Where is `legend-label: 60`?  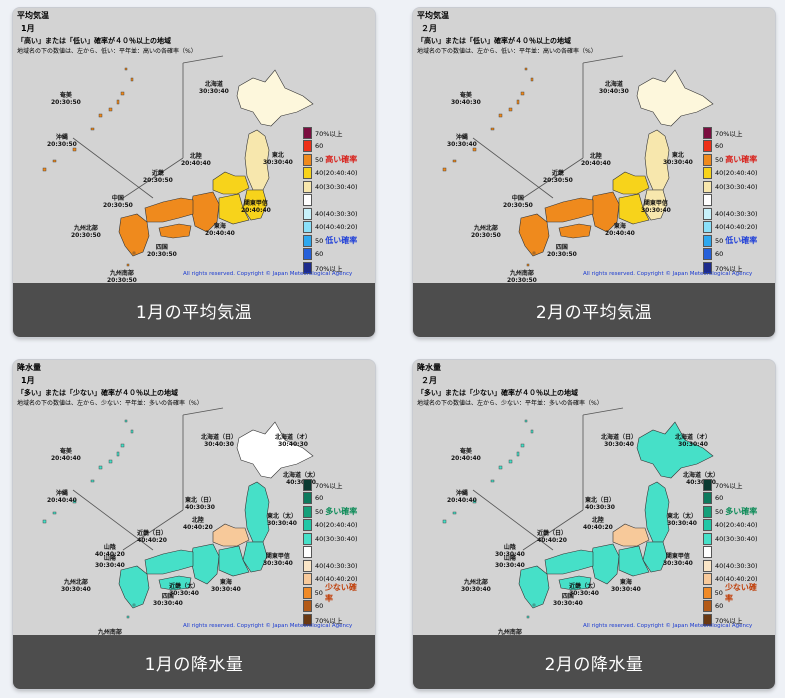 legend-label: 60 is located at coordinates (319, 254).